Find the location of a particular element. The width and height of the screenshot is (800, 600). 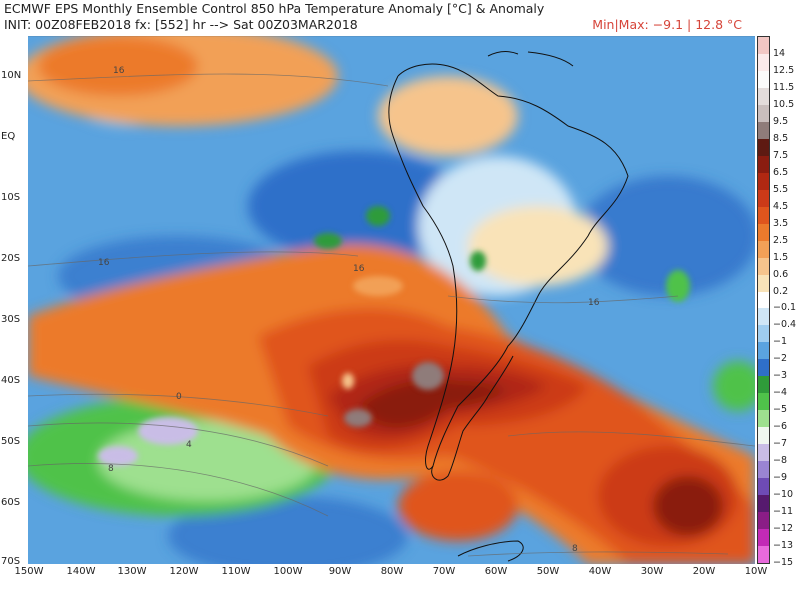

colorbar-label: 9.5 is located at coordinates (781, 121).